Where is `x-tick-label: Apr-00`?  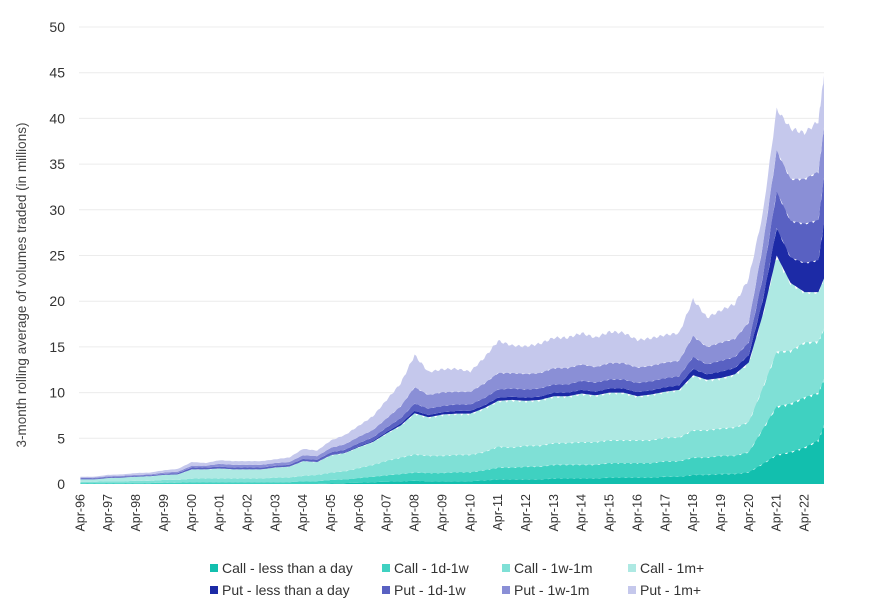
x-tick-label: Apr-00 is located at coordinates (192, 513).